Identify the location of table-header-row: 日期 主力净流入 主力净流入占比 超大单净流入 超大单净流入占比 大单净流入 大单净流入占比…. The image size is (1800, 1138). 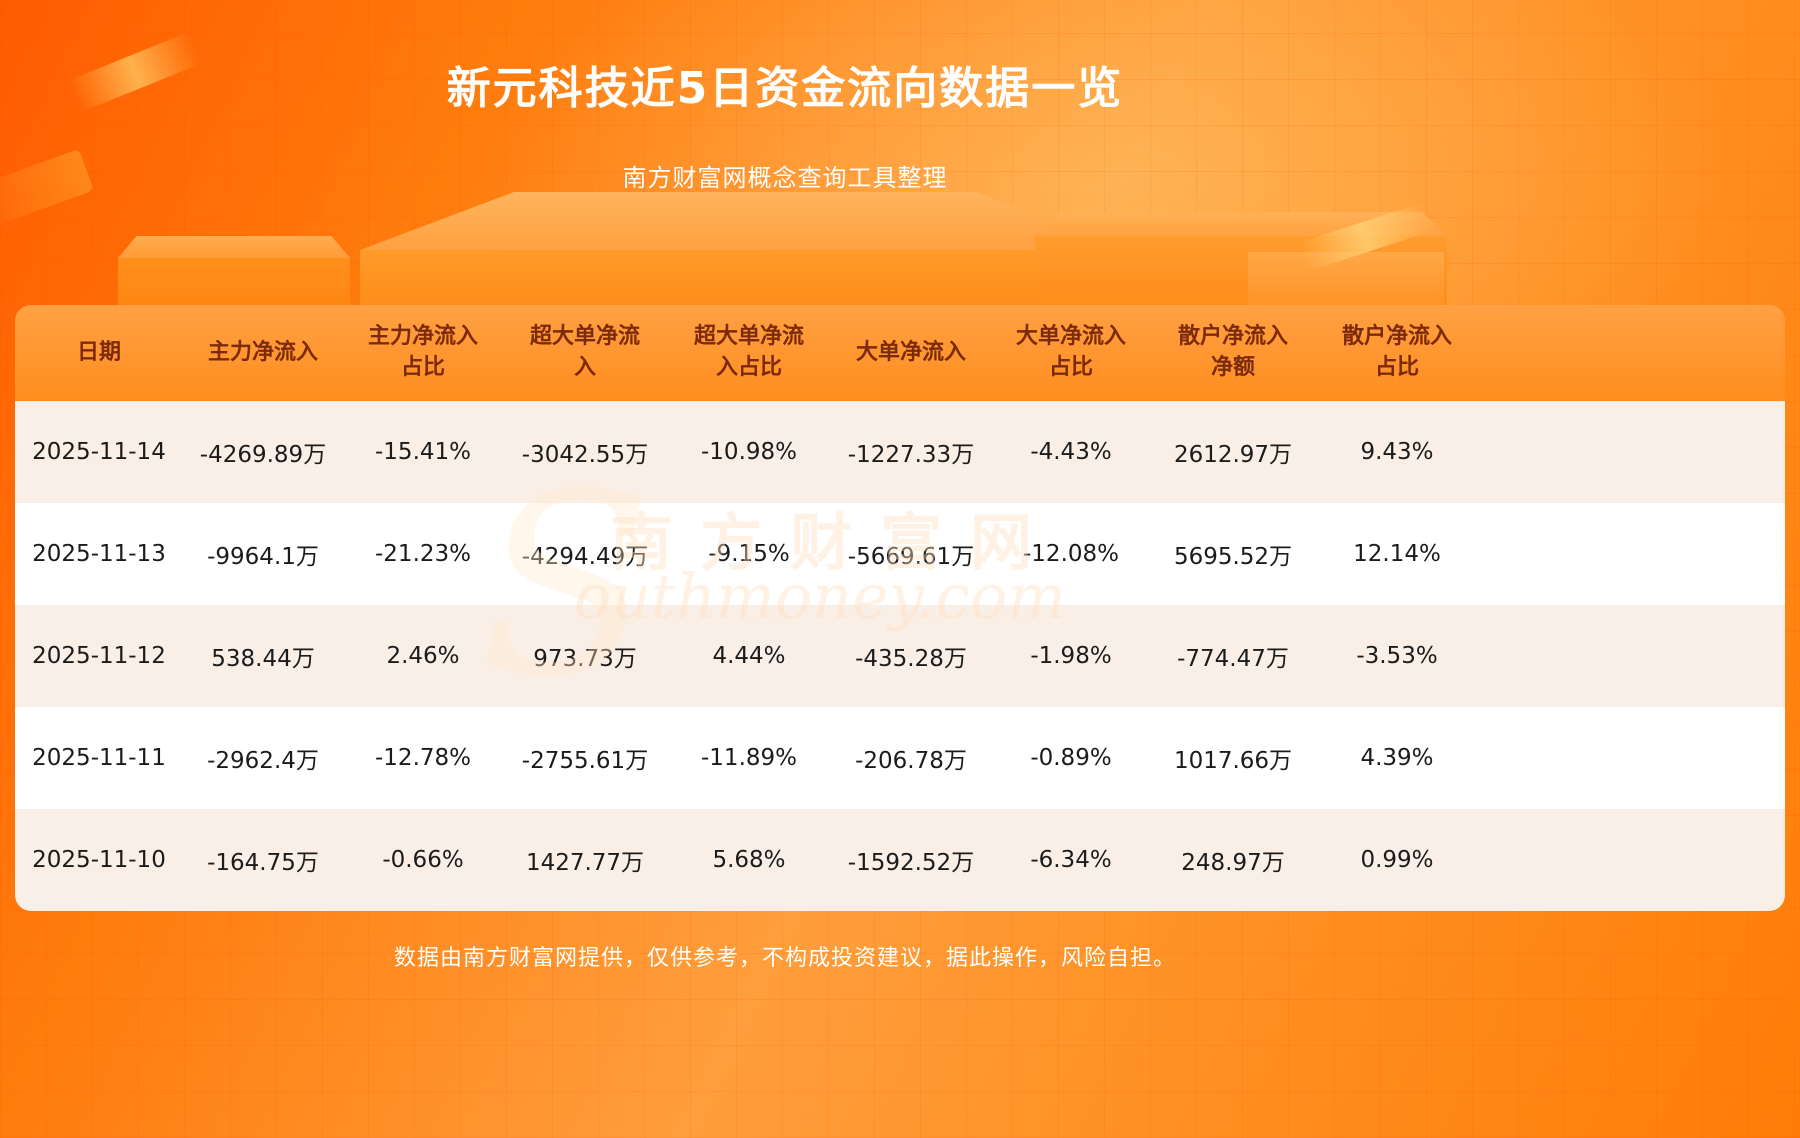
(900, 353).